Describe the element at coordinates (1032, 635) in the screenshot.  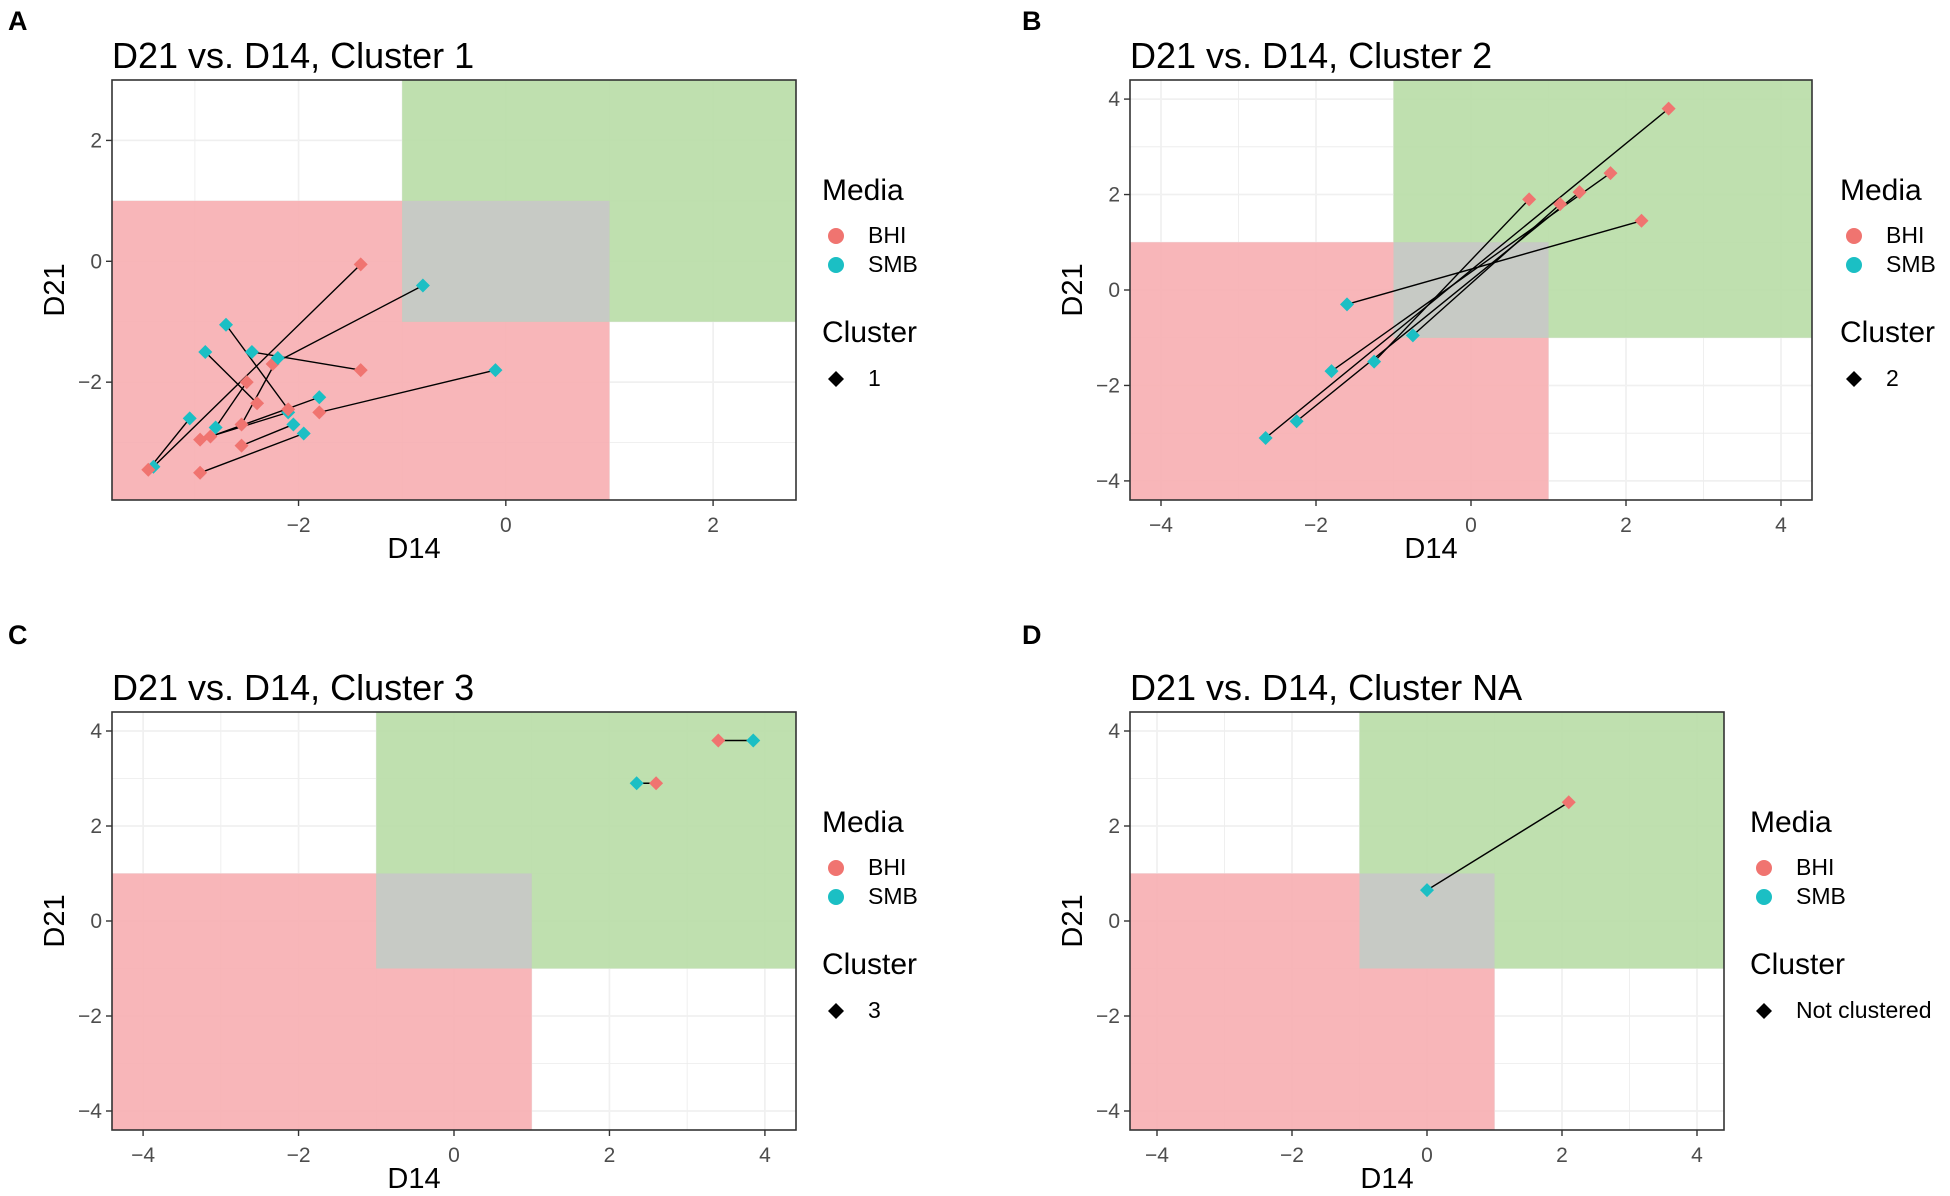
I see `panel-label: D` at that location.